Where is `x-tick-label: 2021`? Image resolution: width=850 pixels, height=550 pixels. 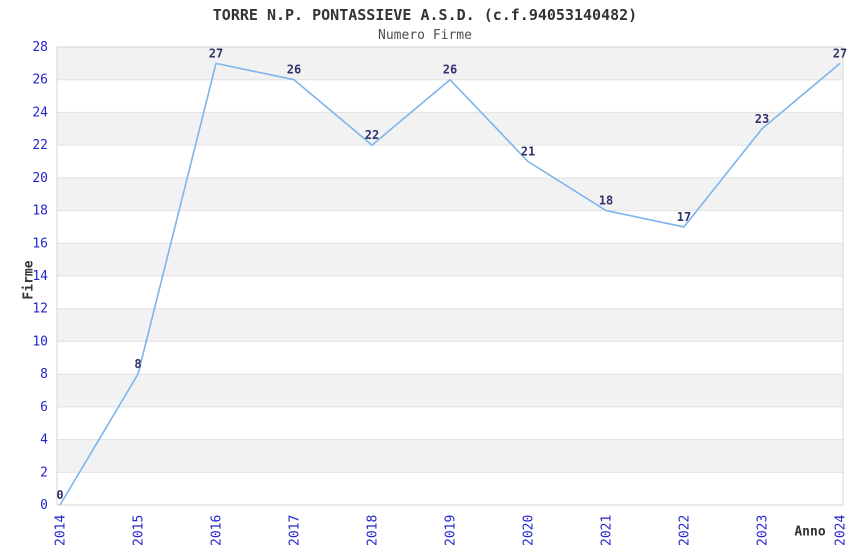
x-tick-label: 2021 is located at coordinates (607, 530).